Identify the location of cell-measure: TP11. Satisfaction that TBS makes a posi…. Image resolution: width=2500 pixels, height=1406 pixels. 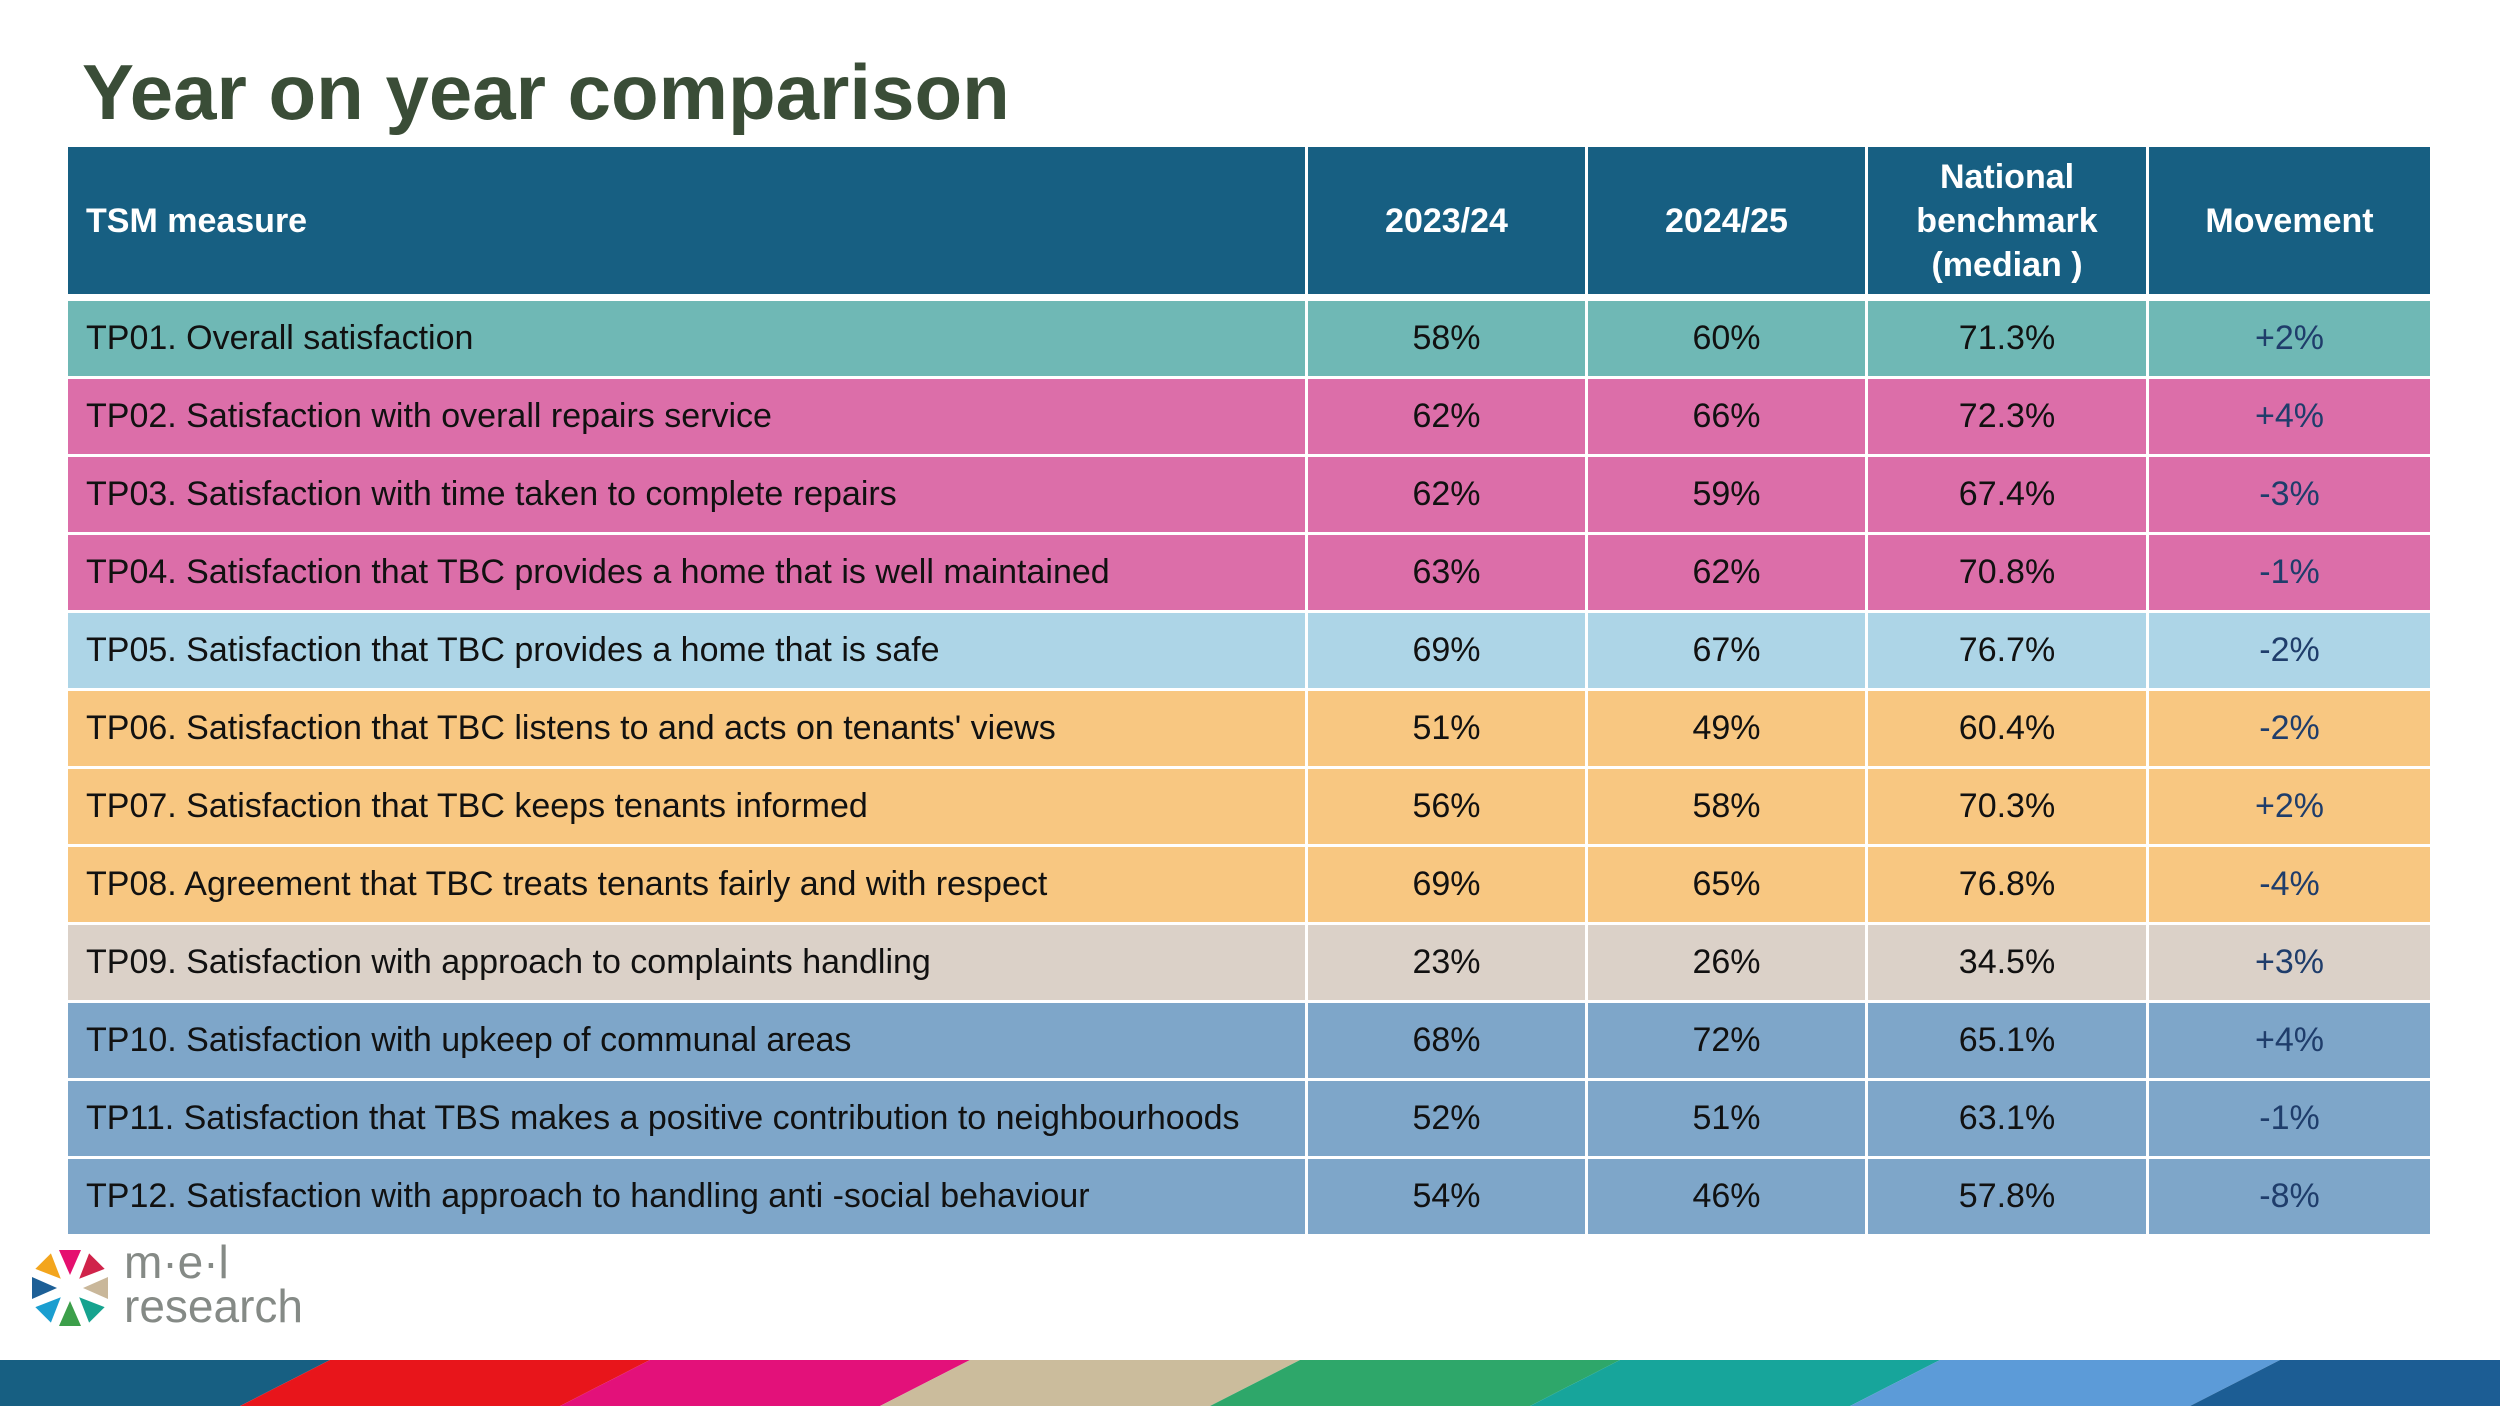
(688, 1120).